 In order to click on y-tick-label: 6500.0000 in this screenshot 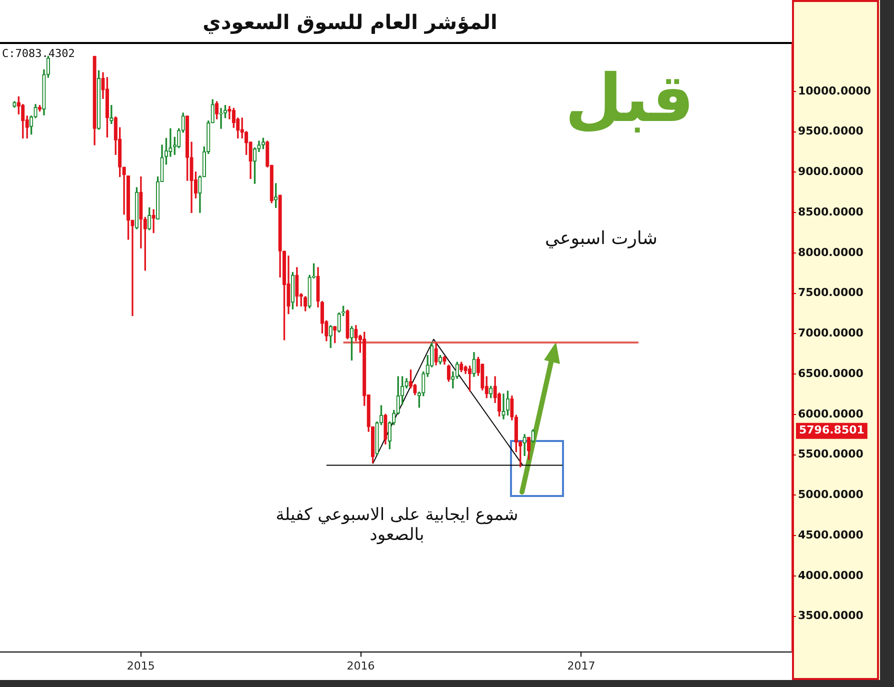, I will do `click(831, 373)`.